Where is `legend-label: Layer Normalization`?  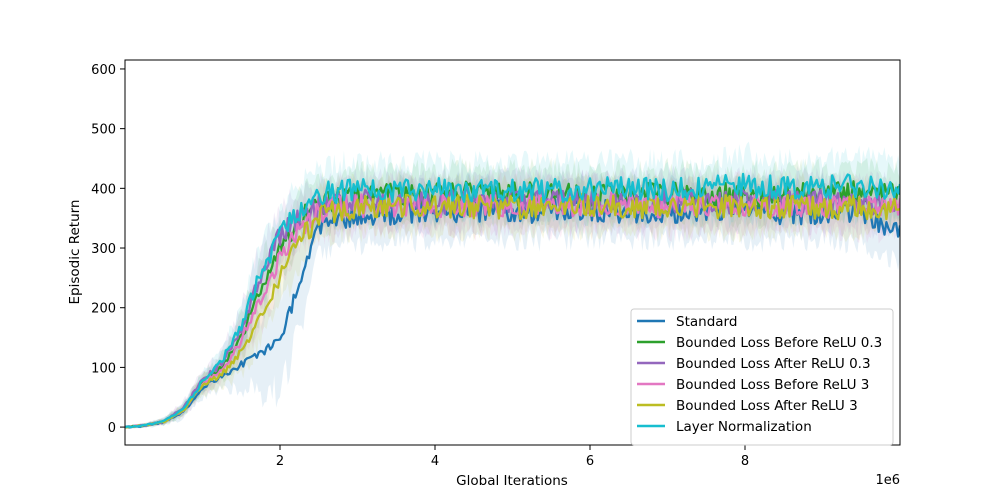 legend-label: Layer Normalization is located at coordinates (744, 427).